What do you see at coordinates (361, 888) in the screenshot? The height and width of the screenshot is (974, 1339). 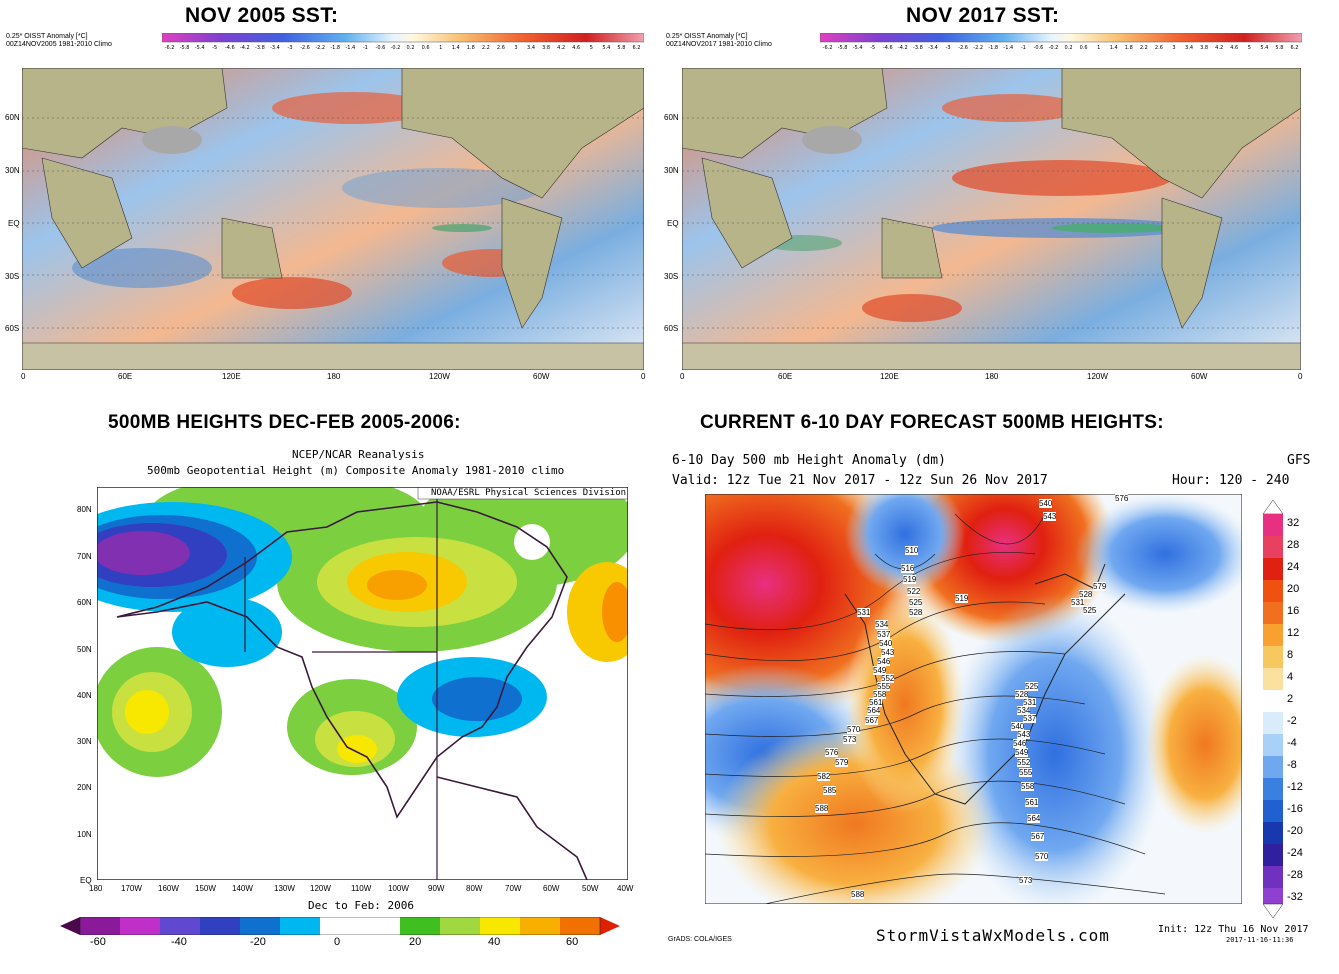 I see `lon-label: 110W` at bounding box center [361, 888].